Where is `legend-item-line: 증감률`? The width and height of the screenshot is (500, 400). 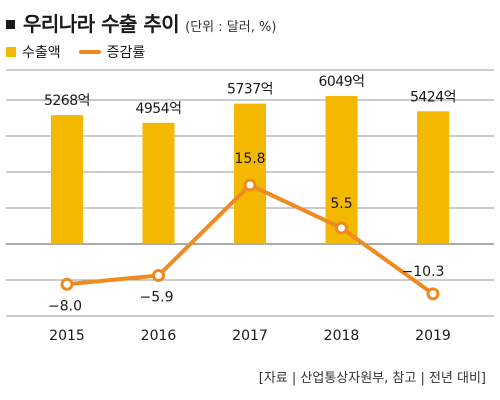 legend-item-line: 증감률 is located at coordinates (112, 52).